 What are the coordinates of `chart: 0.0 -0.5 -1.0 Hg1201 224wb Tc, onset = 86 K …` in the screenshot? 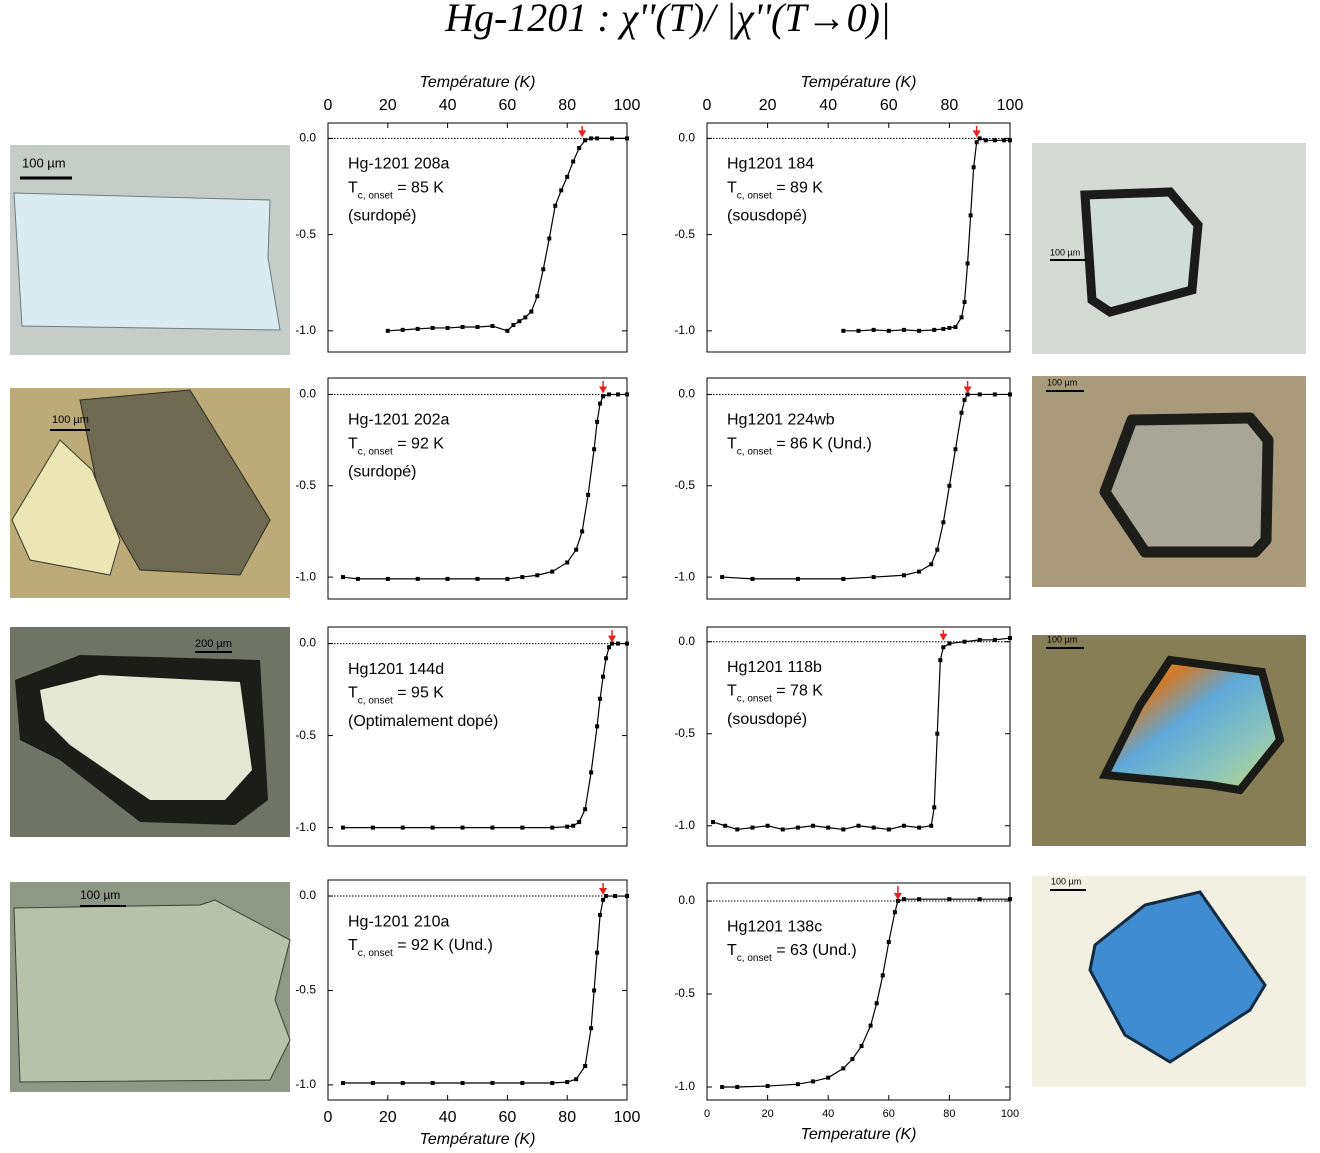 It's located at (843, 488).